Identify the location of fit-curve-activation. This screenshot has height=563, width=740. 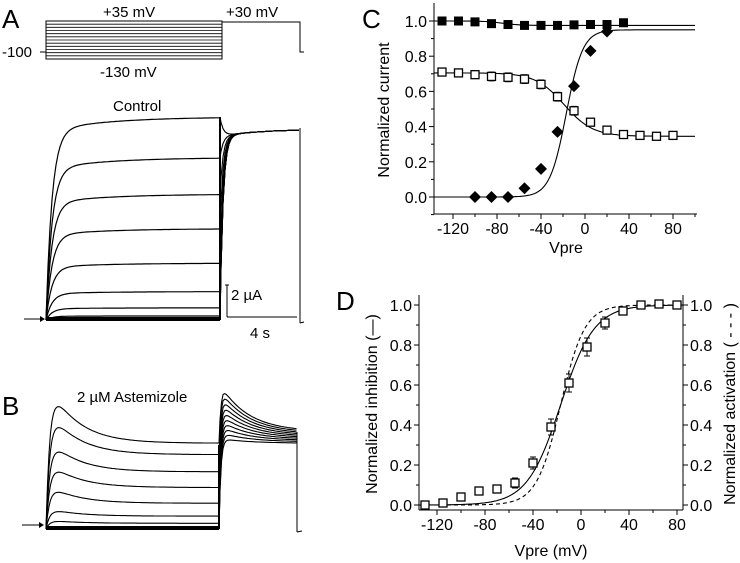
(551, 405).